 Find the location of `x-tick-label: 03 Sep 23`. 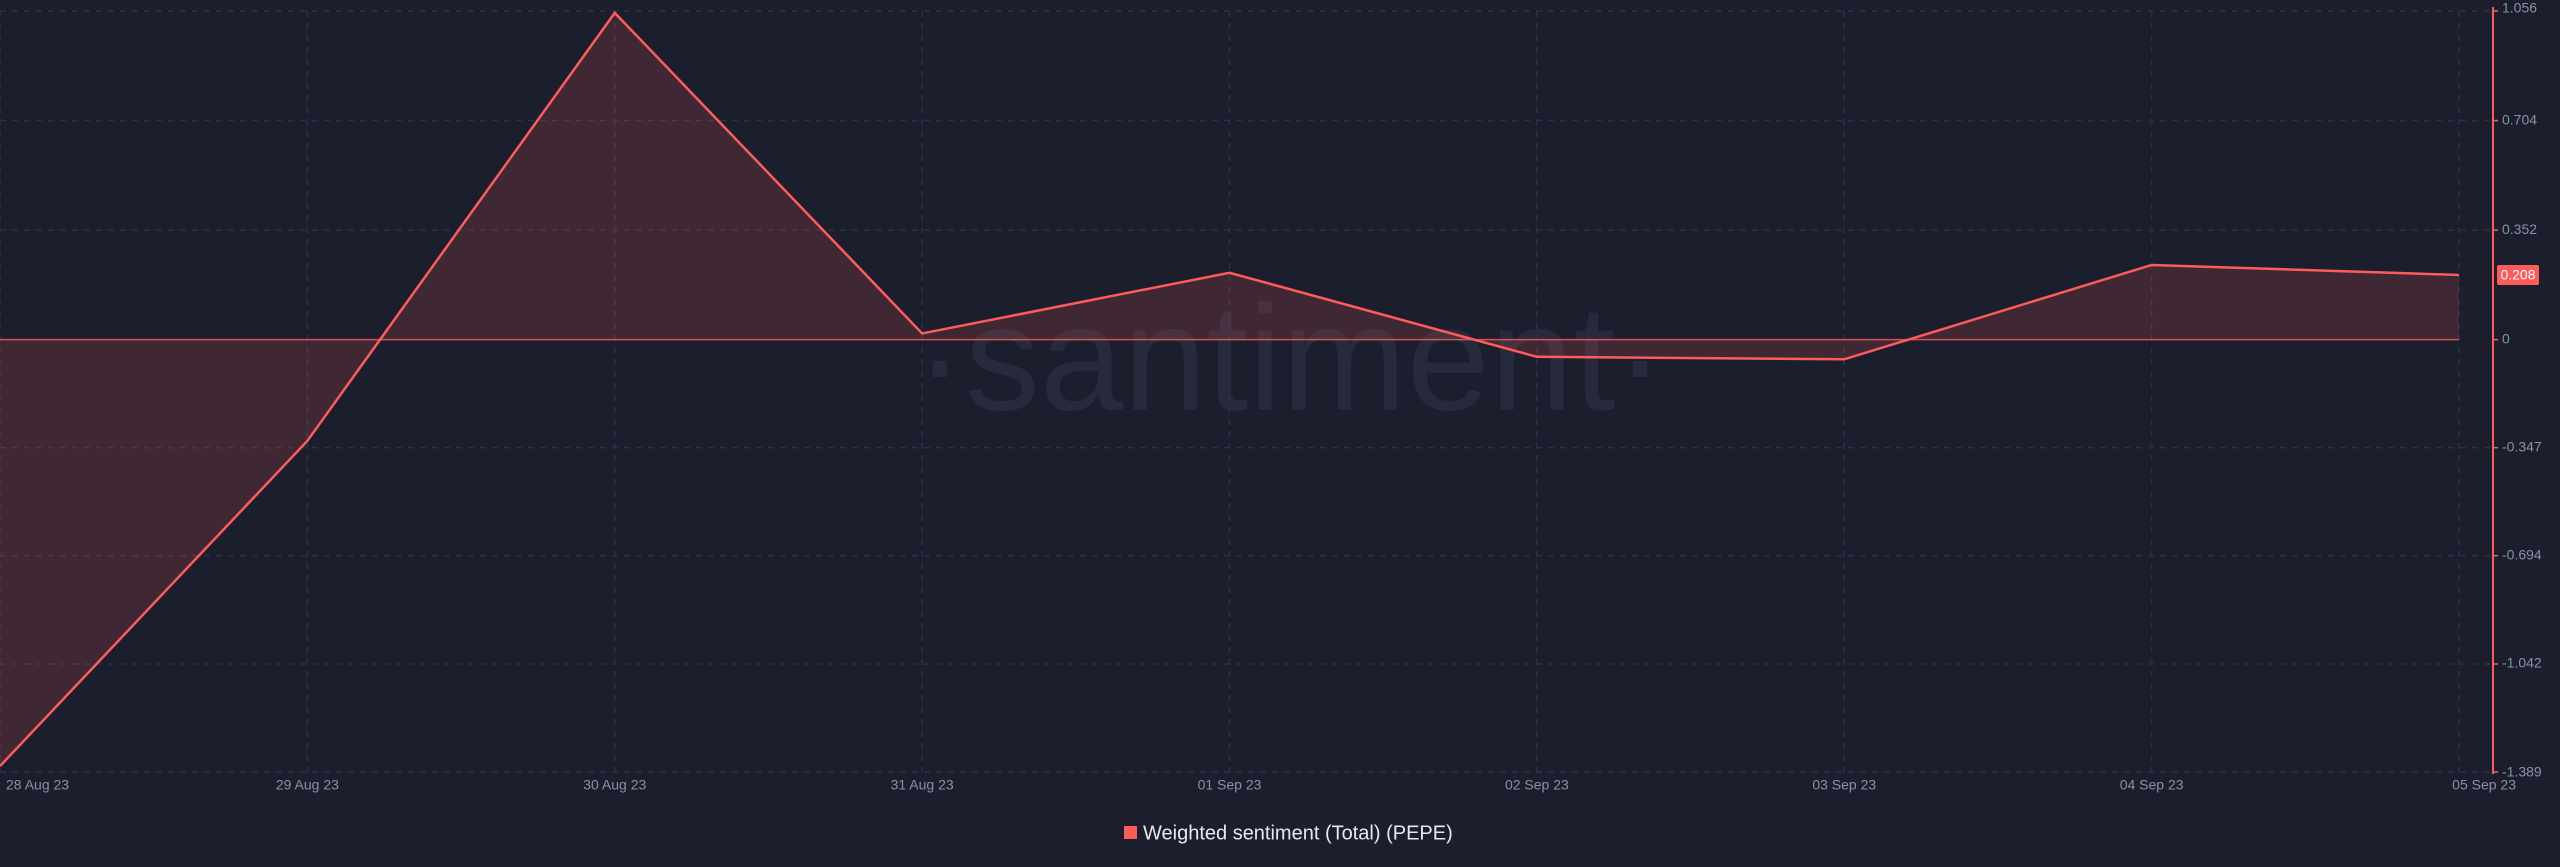

x-tick-label: 03 Sep 23 is located at coordinates (1844, 785).